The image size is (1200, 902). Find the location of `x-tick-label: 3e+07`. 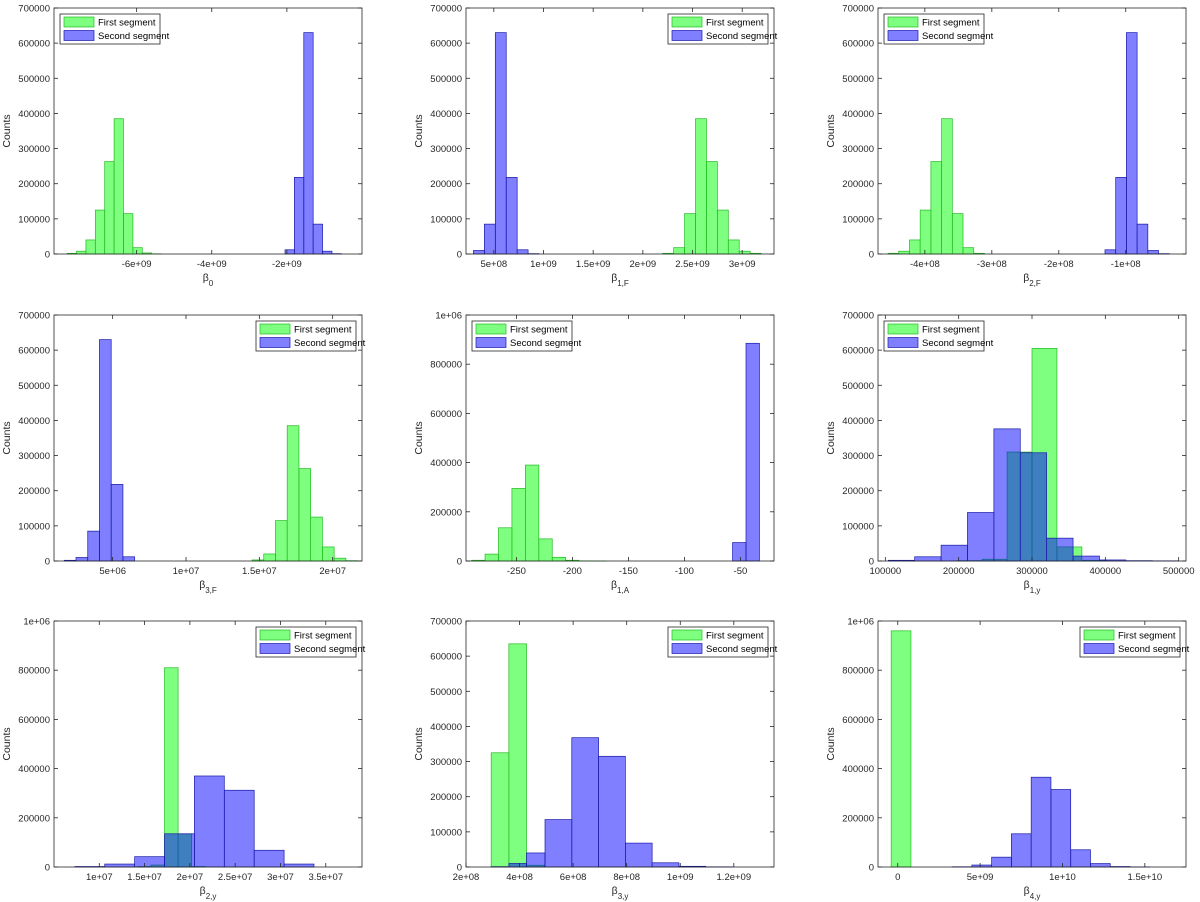

x-tick-label: 3e+07 is located at coordinates (280, 877).